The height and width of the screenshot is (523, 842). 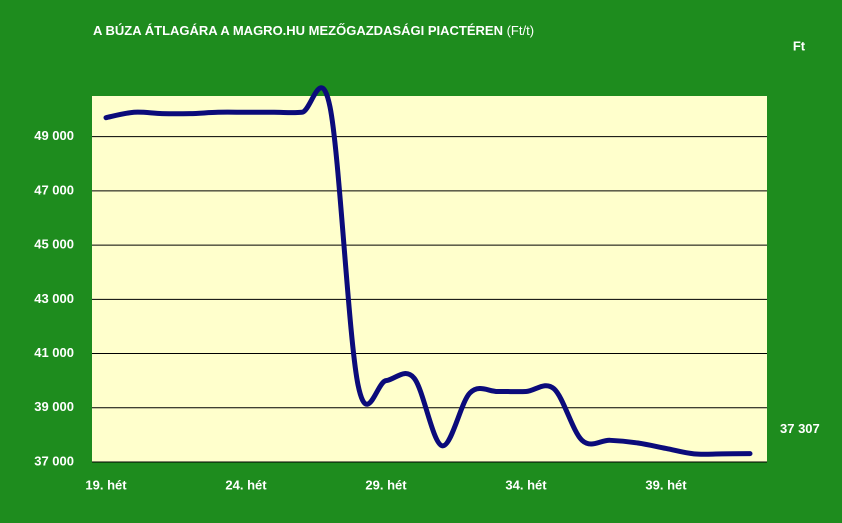 I want to click on x-tick-label: 29. hét, so click(x=386, y=484).